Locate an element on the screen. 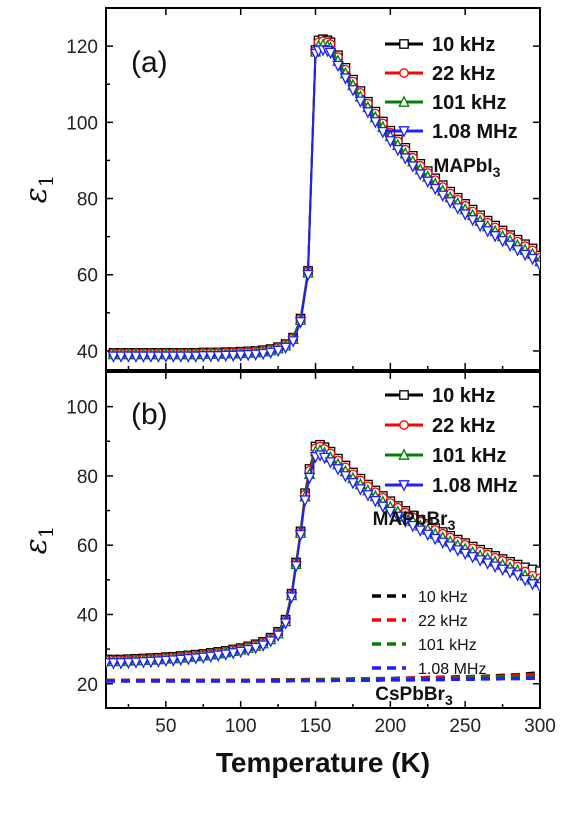 This screenshot has width=573, height=814. legend-label: 1.08 MHz is located at coordinates (475, 486).